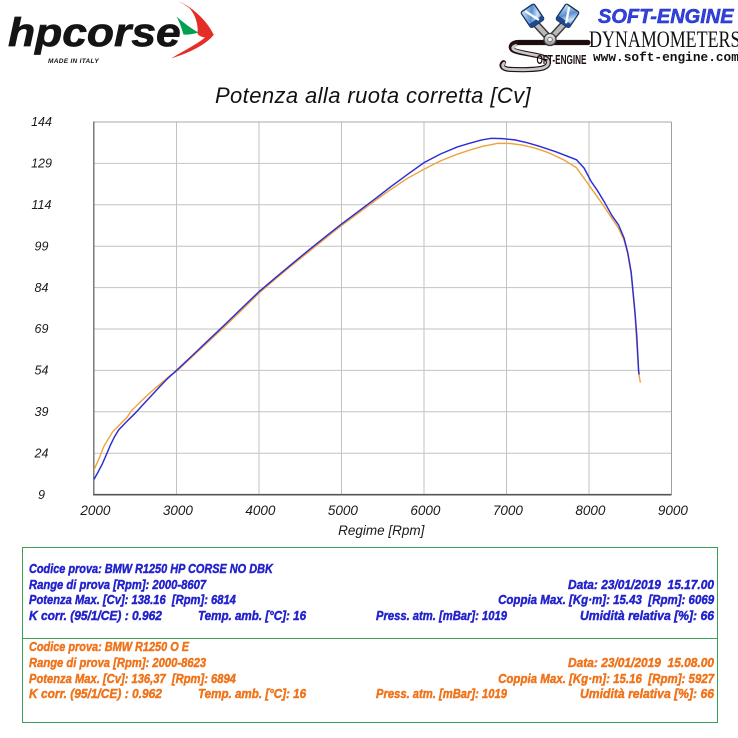 The height and width of the screenshot is (738, 738). I want to click on svg-text: 9, so click(41, 495).